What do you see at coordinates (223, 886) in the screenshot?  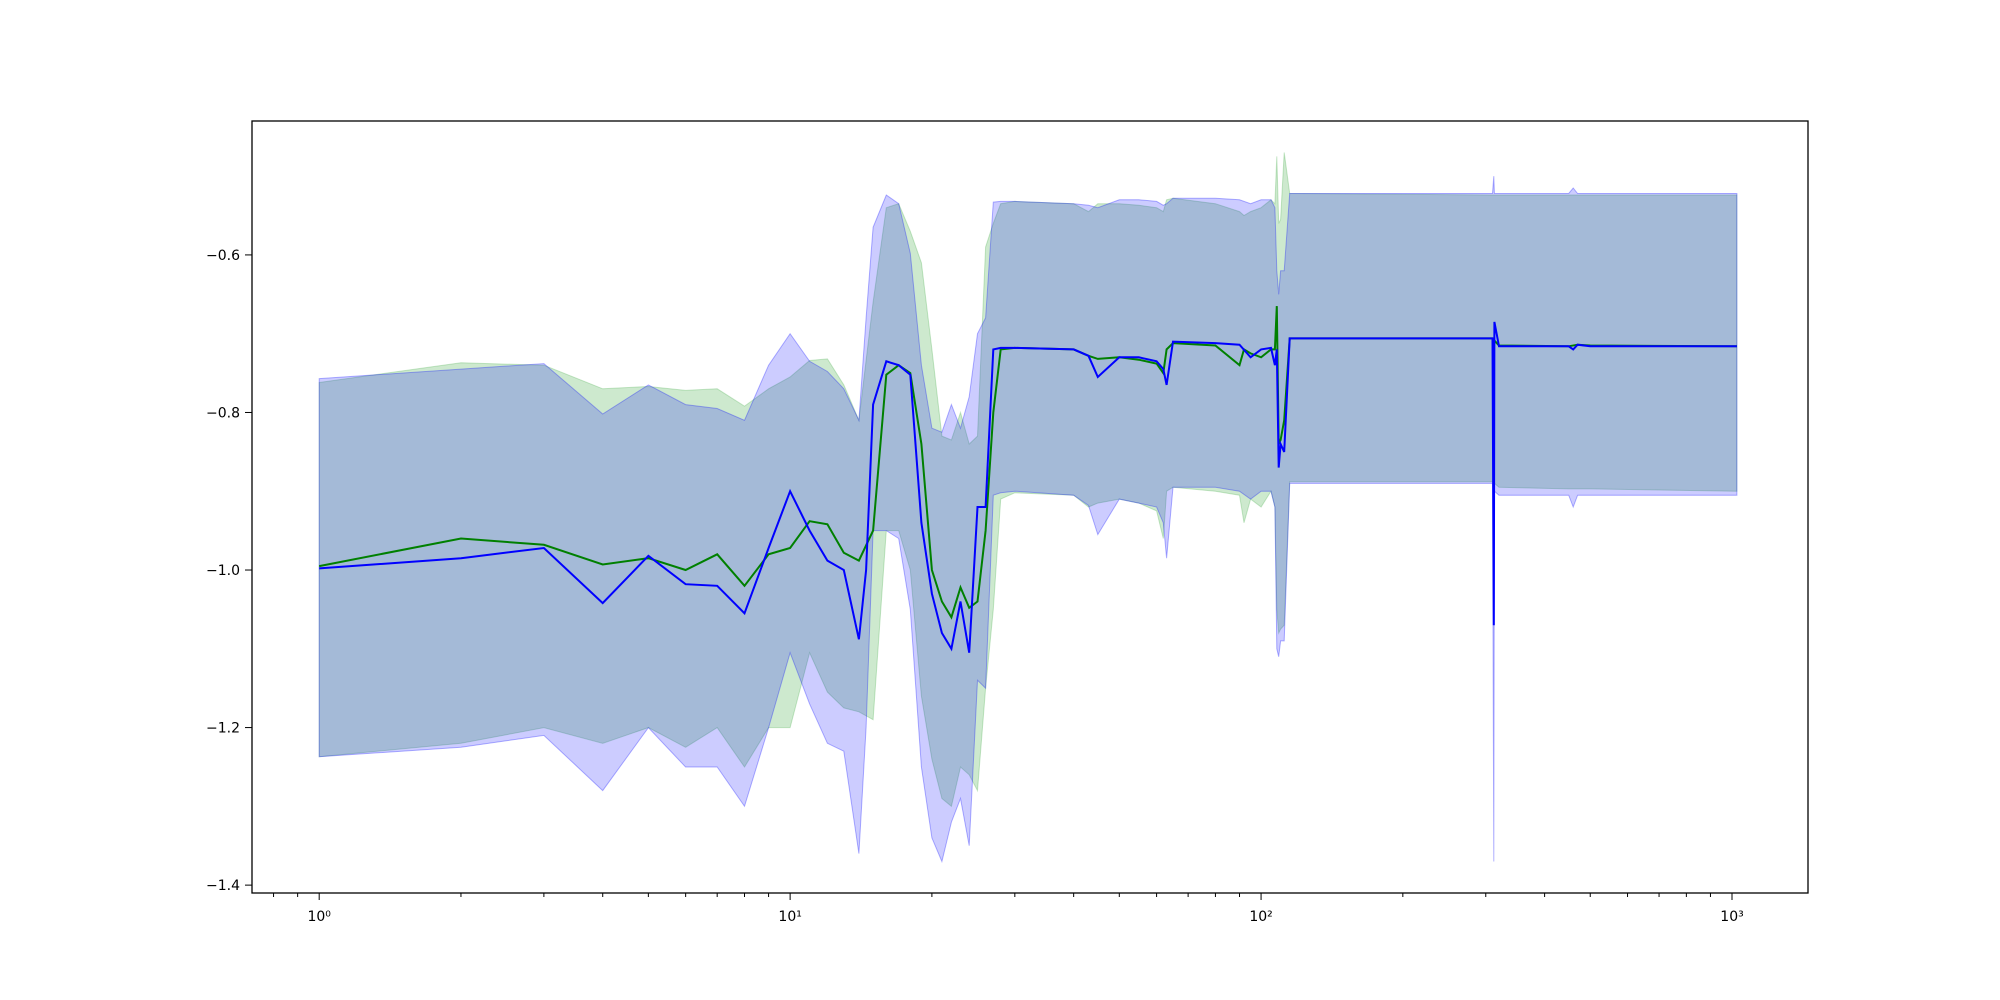 I see `y-tick-label: −1.4` at bounding box center [223, 886].